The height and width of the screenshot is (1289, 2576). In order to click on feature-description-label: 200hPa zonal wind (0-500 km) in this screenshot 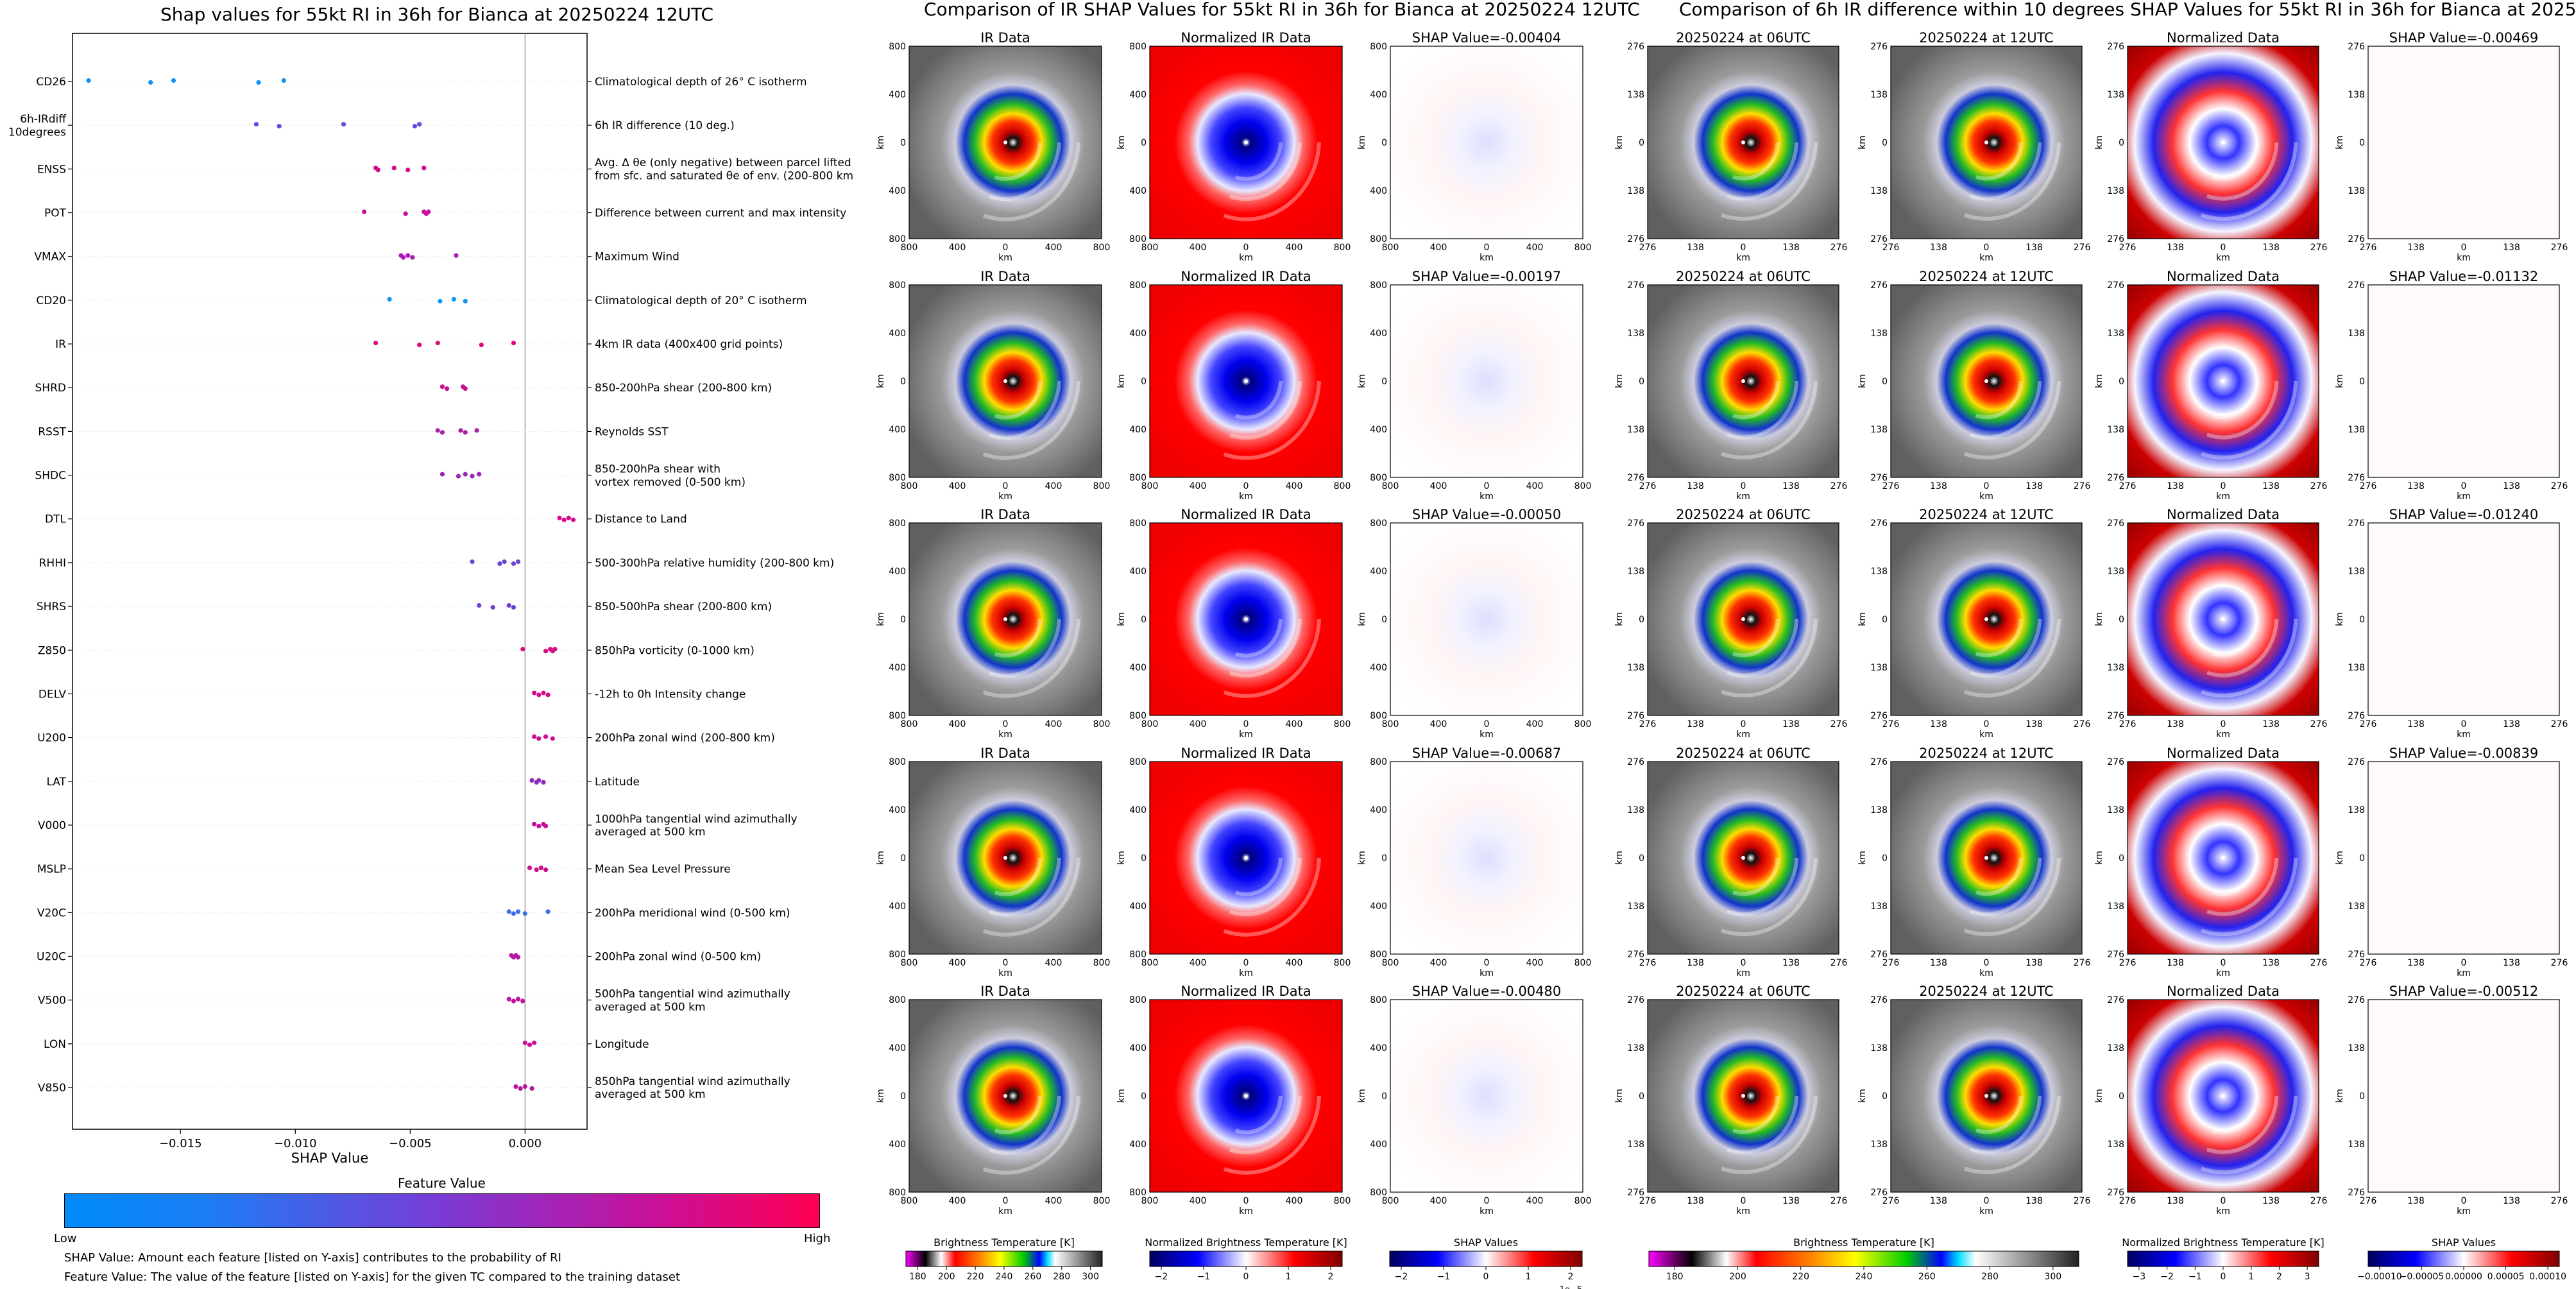, I will do `click(678, 957)`.